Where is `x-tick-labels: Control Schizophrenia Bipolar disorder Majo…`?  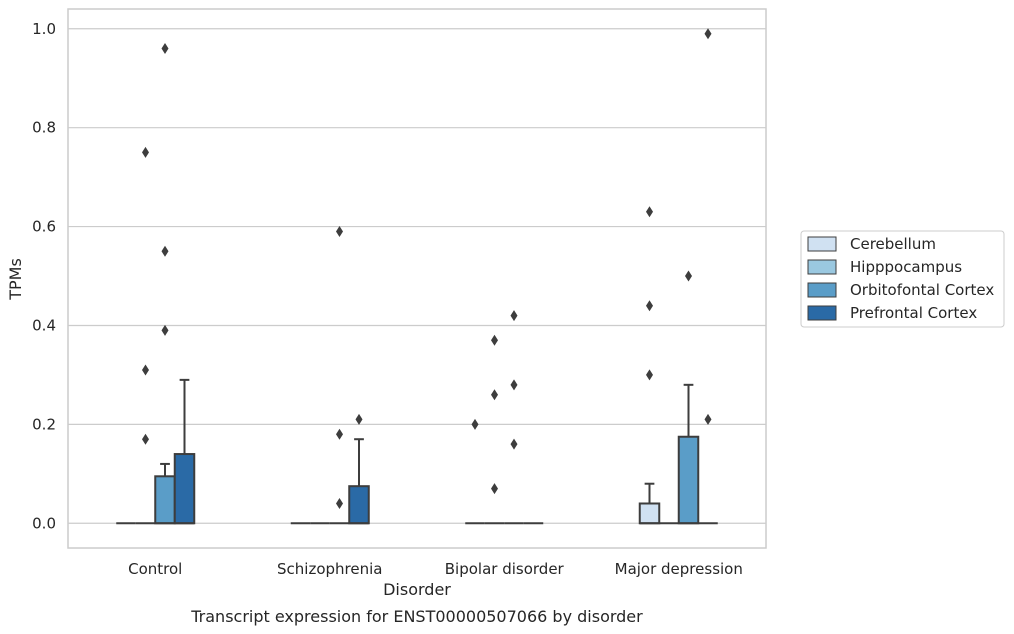
x-tick-labels: Control Schizophrenia Bipolar disorder Majo… is located at coordinates (435, 569).